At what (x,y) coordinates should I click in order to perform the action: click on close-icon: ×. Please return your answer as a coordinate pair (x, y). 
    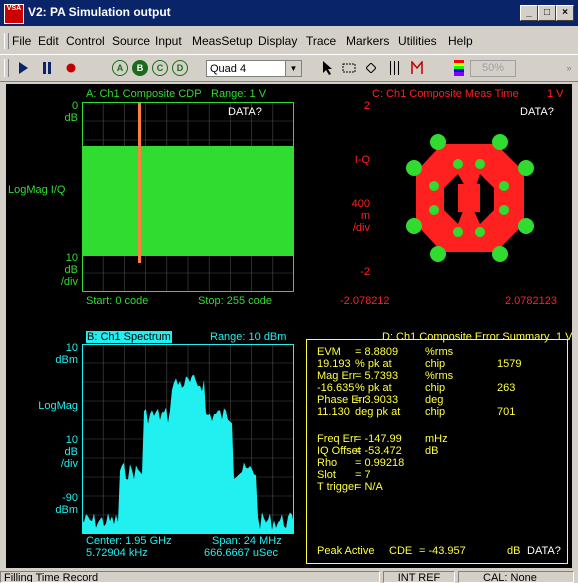
    Looking at the image, I should click on (565, 12).